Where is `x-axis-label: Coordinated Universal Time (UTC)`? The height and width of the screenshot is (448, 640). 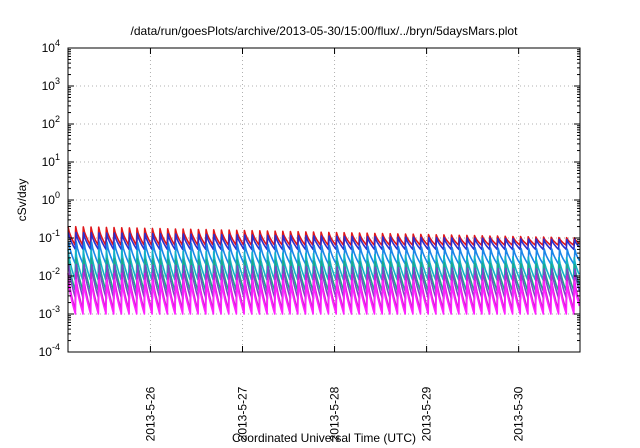
x-axis-label: Coordinated Universal Time (UTC) is located at coordinates (324, 438).